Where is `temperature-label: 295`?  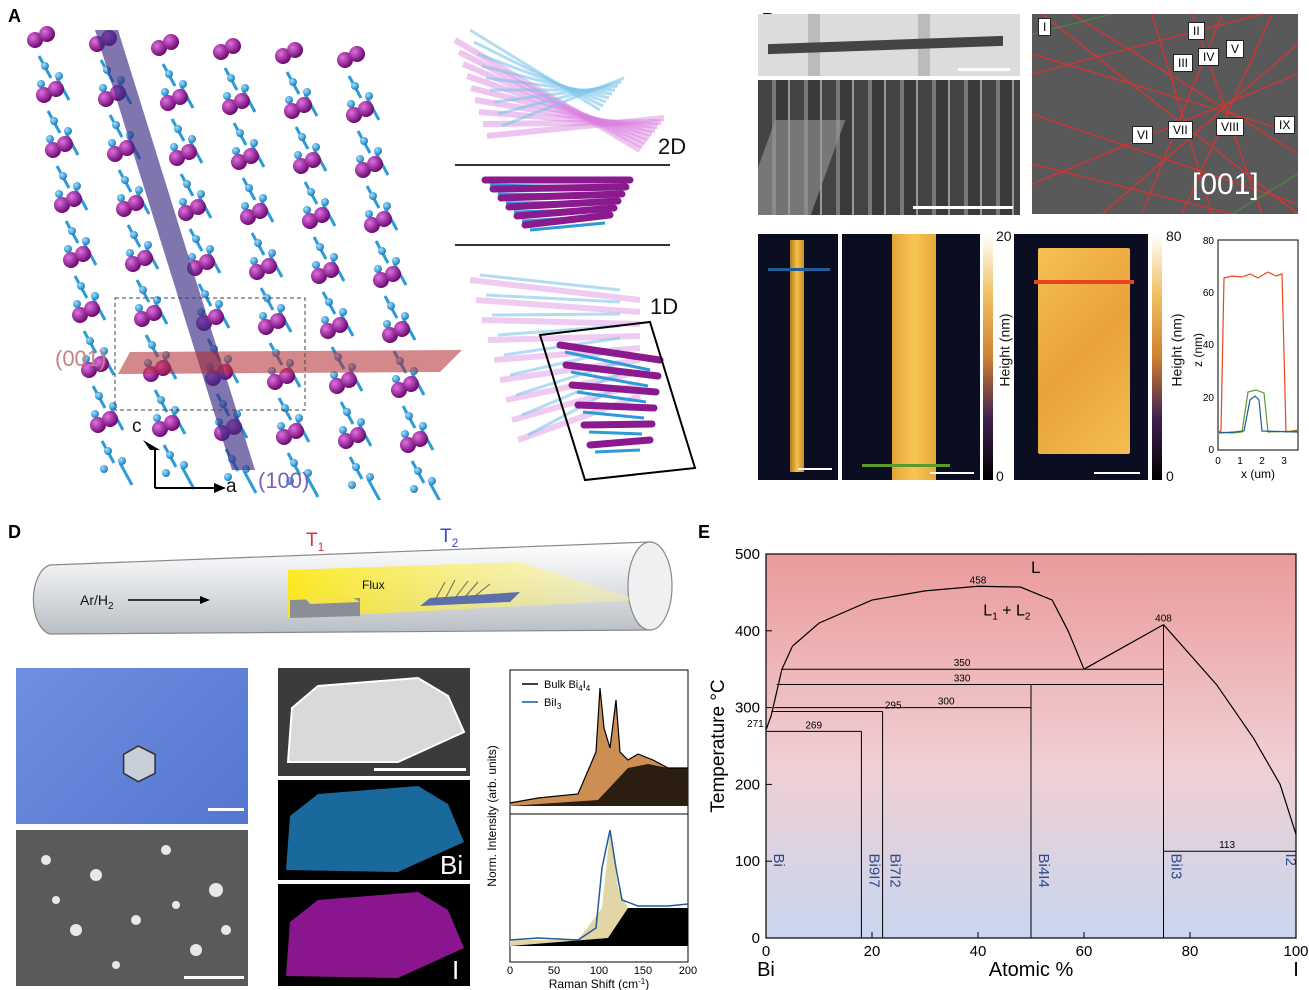
temperature-label: 295 is located at coordinates (893, 705).